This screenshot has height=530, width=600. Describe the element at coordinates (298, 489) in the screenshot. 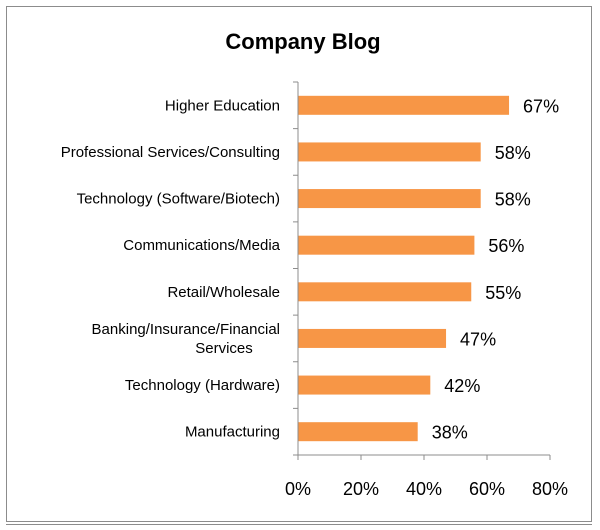

I see `x-tick-label: 0%` at that location.